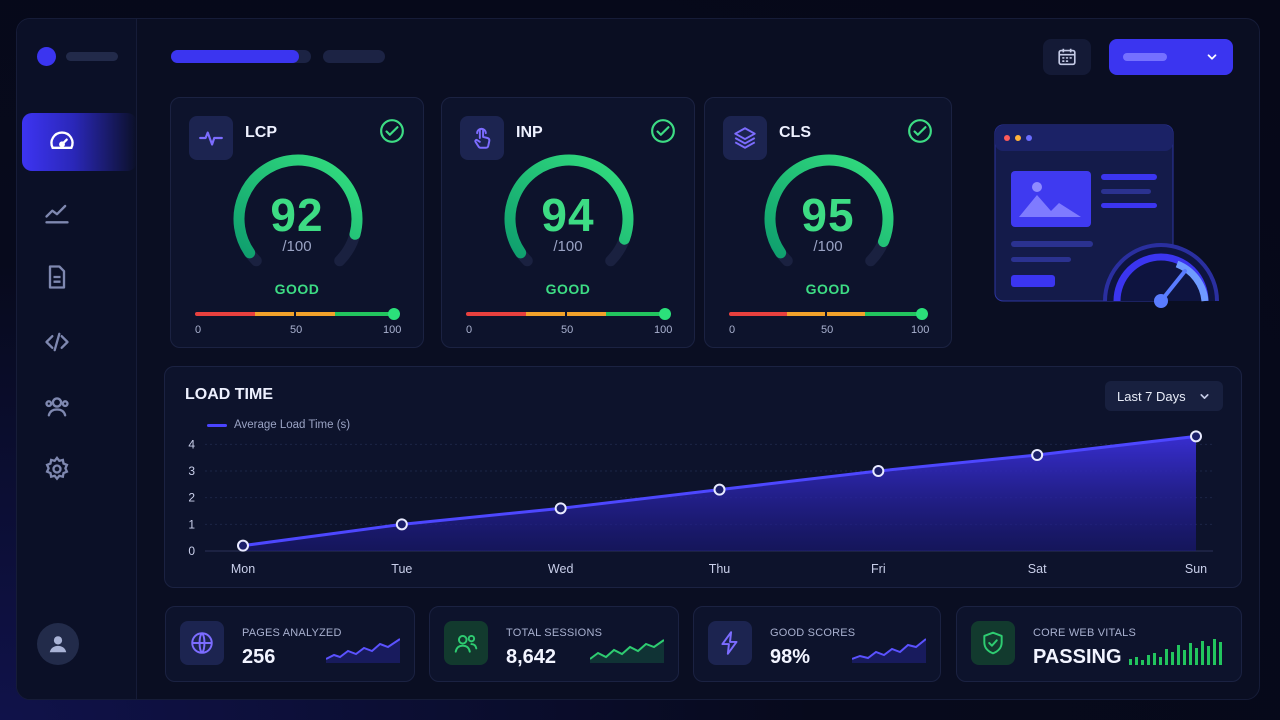 The width and height of the screenshot is (1280, 720). Describe the element at coordinates (243, 569) in the screenshot. I see `x-tick-label: Mon` at that location.